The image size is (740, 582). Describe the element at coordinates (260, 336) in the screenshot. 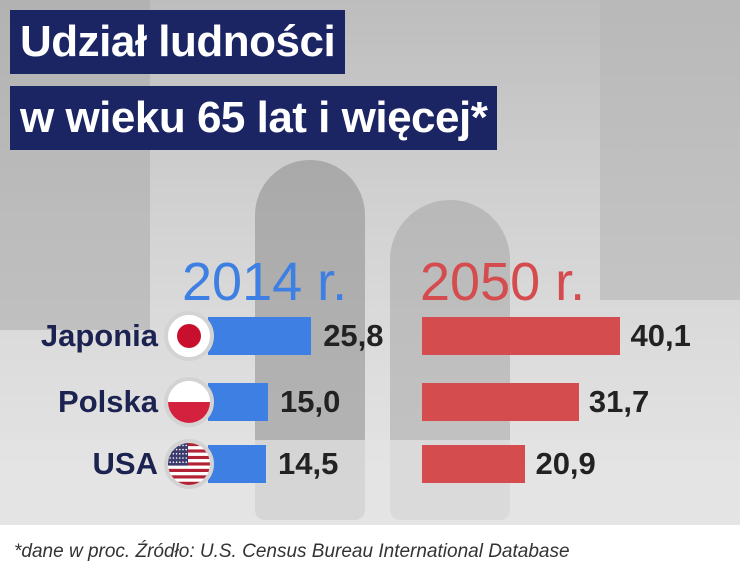

I see `bar-2014-japonia` at that location.